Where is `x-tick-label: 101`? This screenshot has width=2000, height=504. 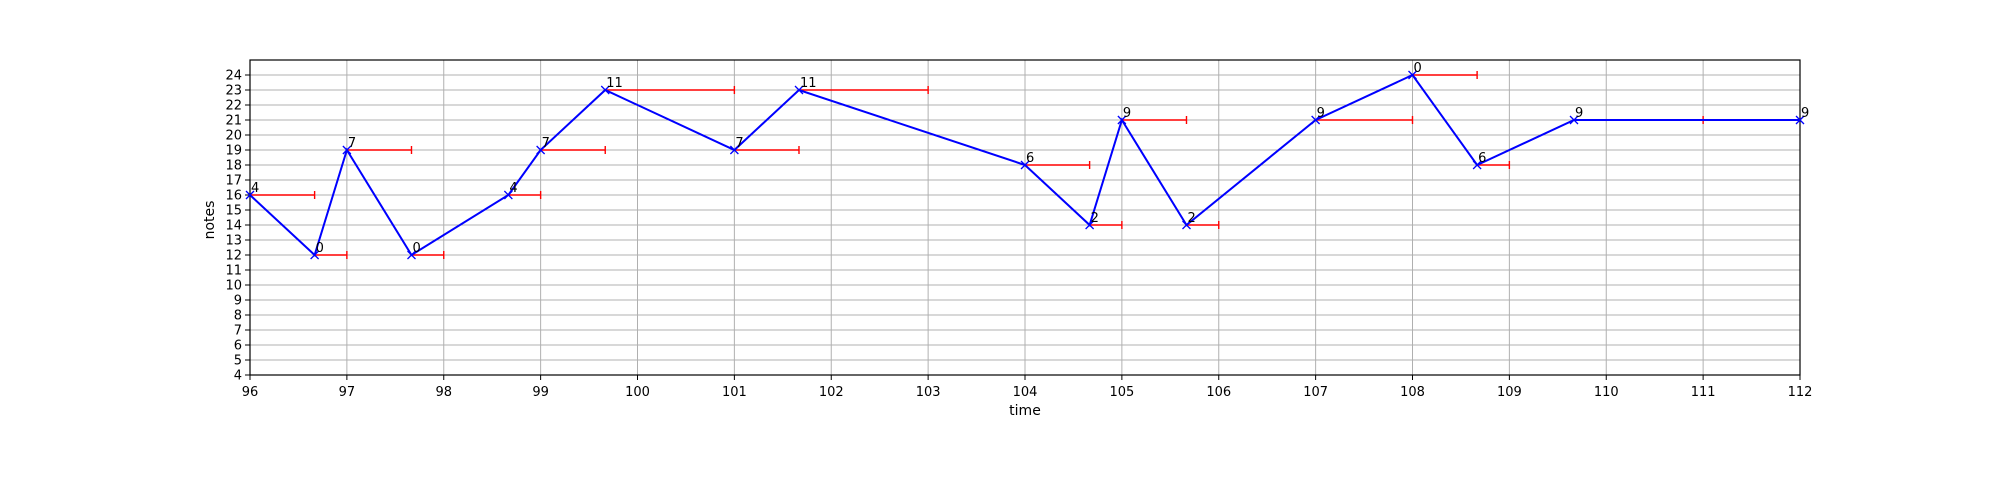
x-tick-label: 101 is located at coordinates (734, 392).